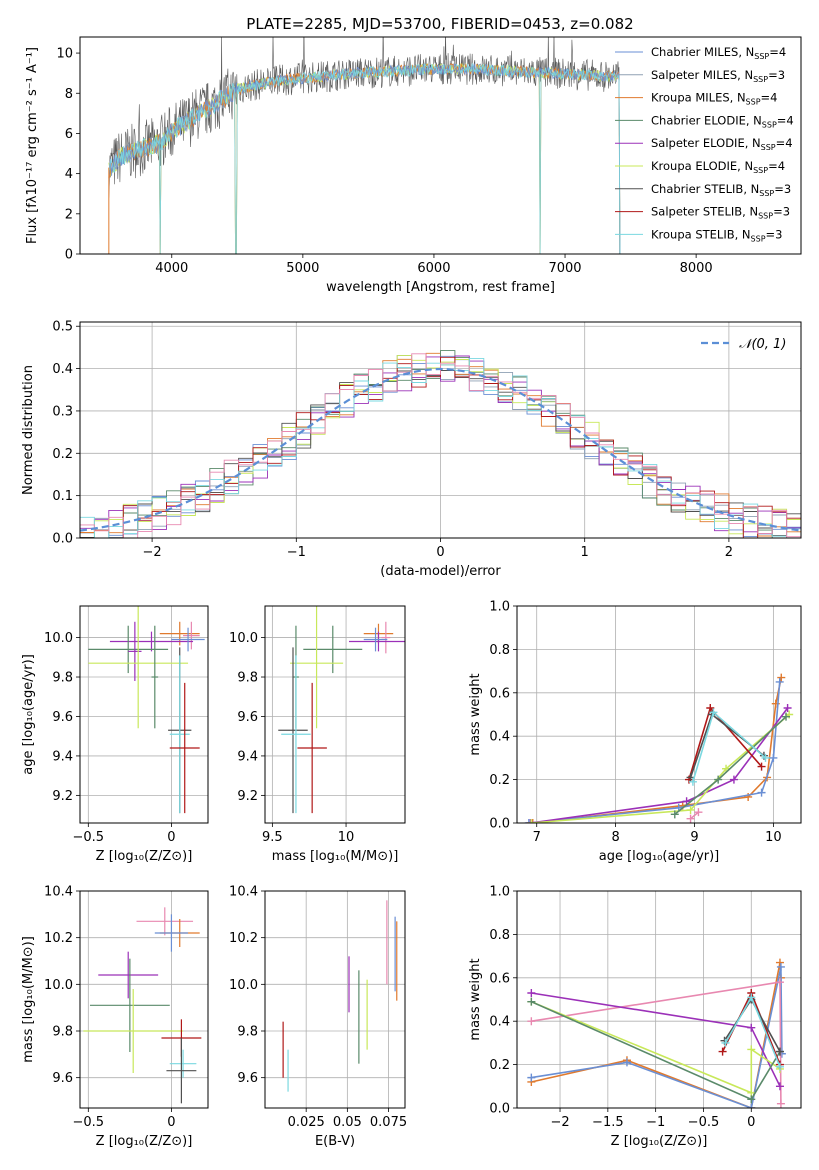  I want to click on y-tick-label: 0.1, so click(62, 496).